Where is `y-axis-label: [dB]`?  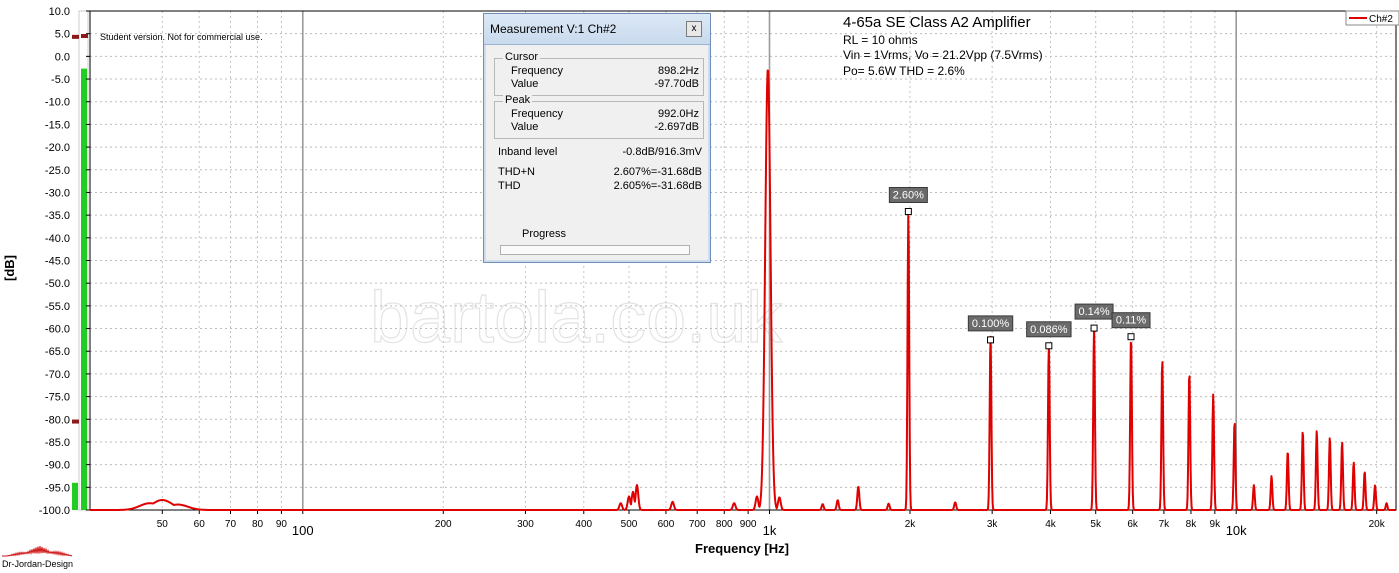 y-axis-label: [dB] is located at coordinates (9, 268).